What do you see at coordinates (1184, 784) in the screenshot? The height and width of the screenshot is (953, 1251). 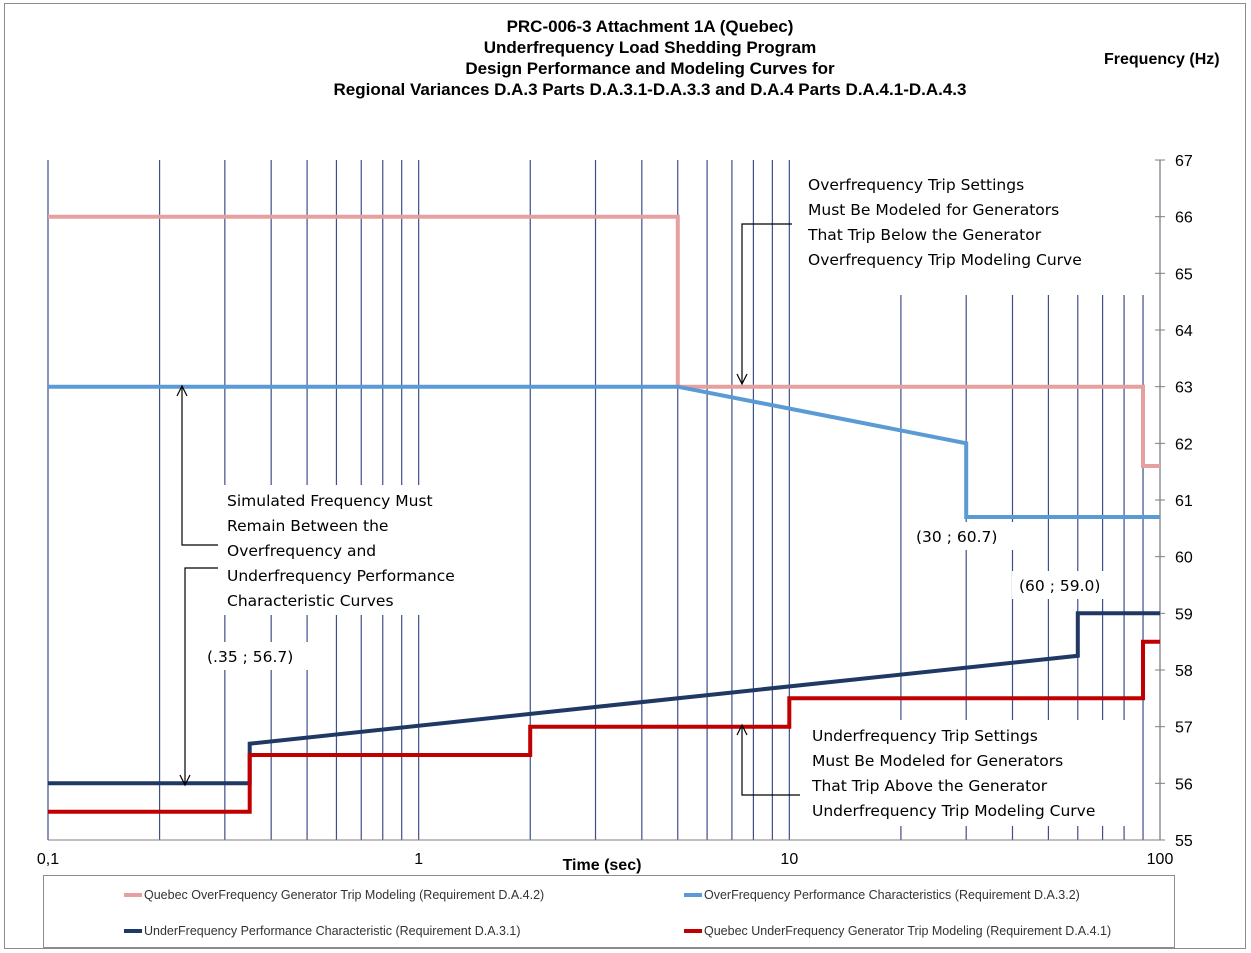 I see `y-tick-label: 56` at bounding box center [1184, 784].